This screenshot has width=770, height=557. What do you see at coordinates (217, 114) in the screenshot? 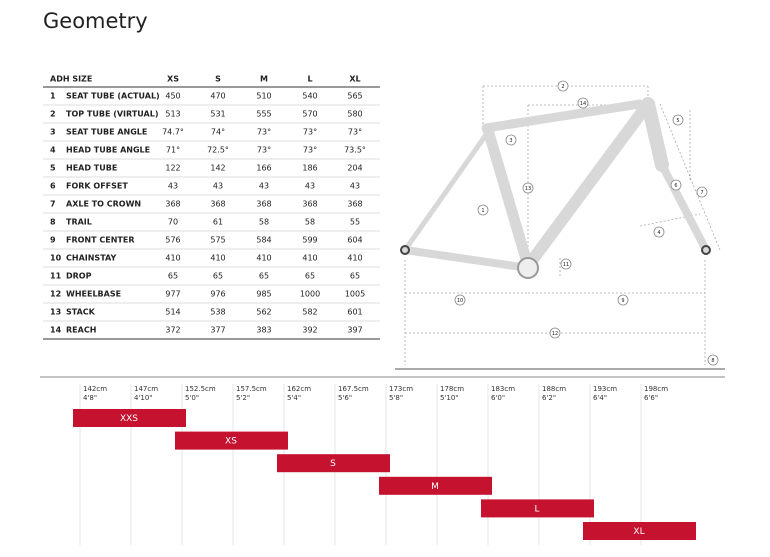
I see `table-cell: 531` at bounding box center [217, 114].